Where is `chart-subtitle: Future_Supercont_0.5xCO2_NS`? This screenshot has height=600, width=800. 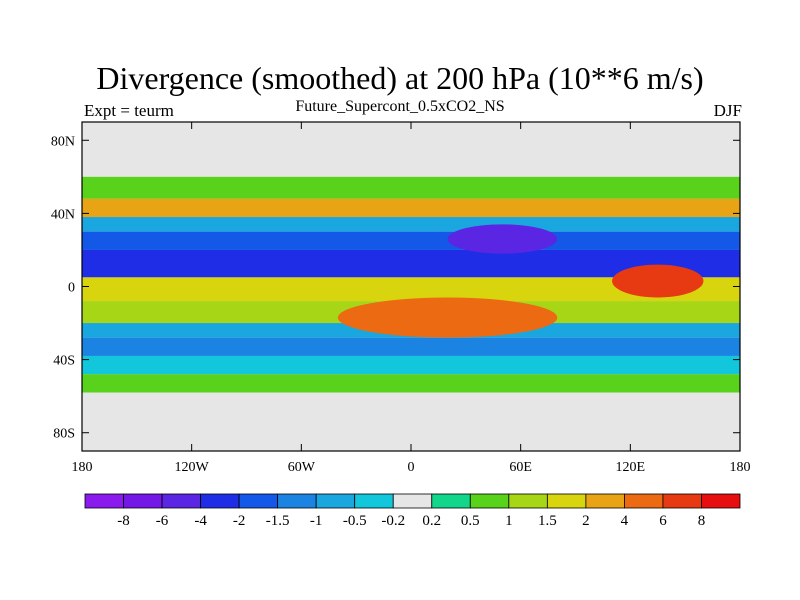 chart-subtitle: Future_Supercont_0.5xCO2_NS is located at coordinates (400, 106).